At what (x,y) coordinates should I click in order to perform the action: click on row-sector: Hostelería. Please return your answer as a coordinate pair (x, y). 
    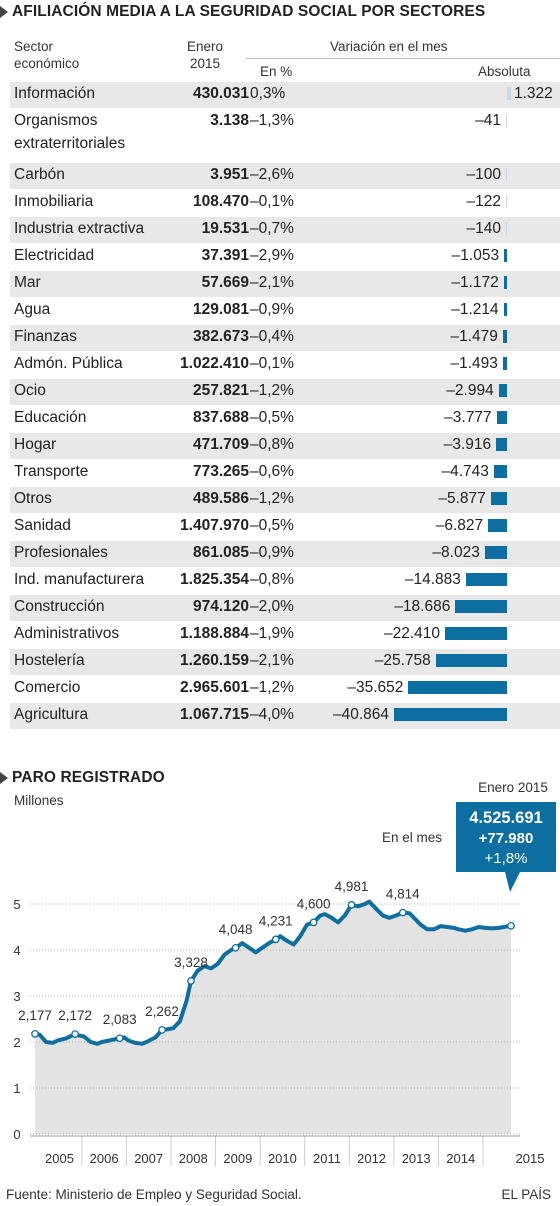
    Looking at the image, I should click on (49, 660).